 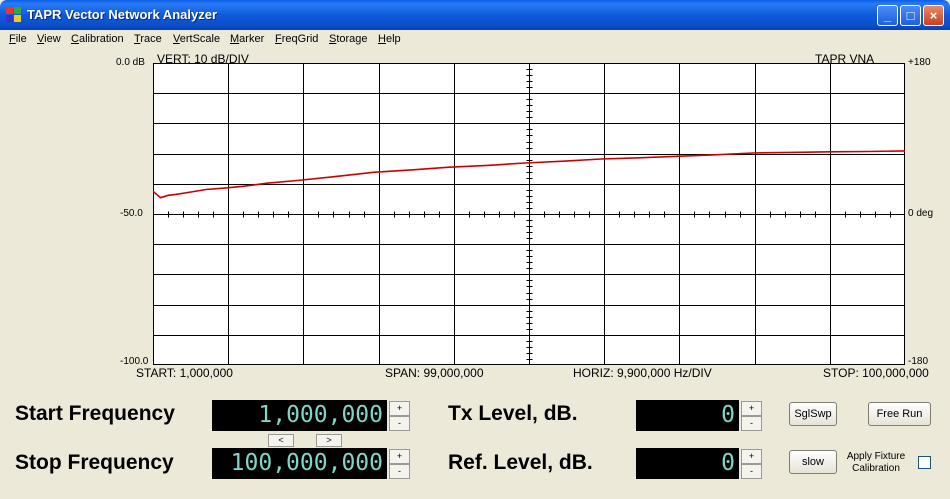 What do you see at coordinates (910, 15) in the screenshot?
I see `maximize-button: □` at bounding box center [910, 15].